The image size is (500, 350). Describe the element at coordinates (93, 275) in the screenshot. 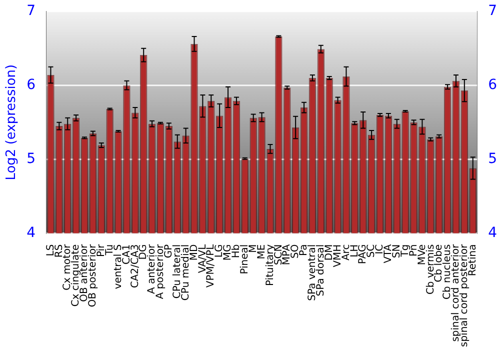

I see `x-tick-label: OB posterior` at that location.